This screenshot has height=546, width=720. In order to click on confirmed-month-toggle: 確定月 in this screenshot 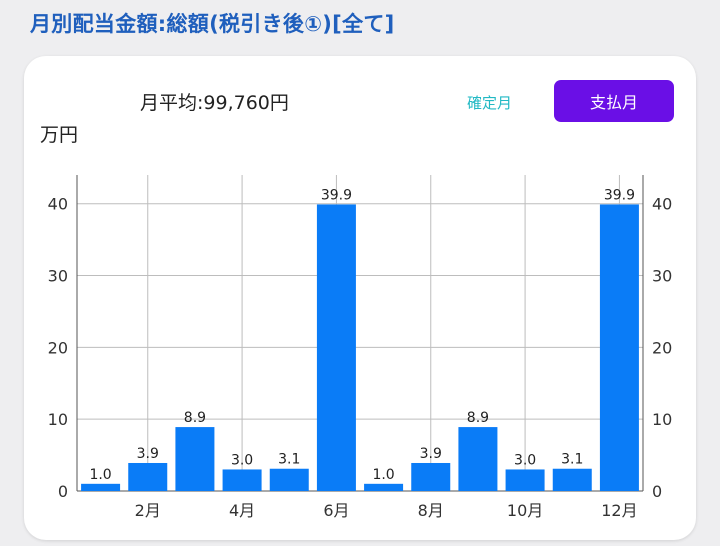, I will do `click(490, 103)`.